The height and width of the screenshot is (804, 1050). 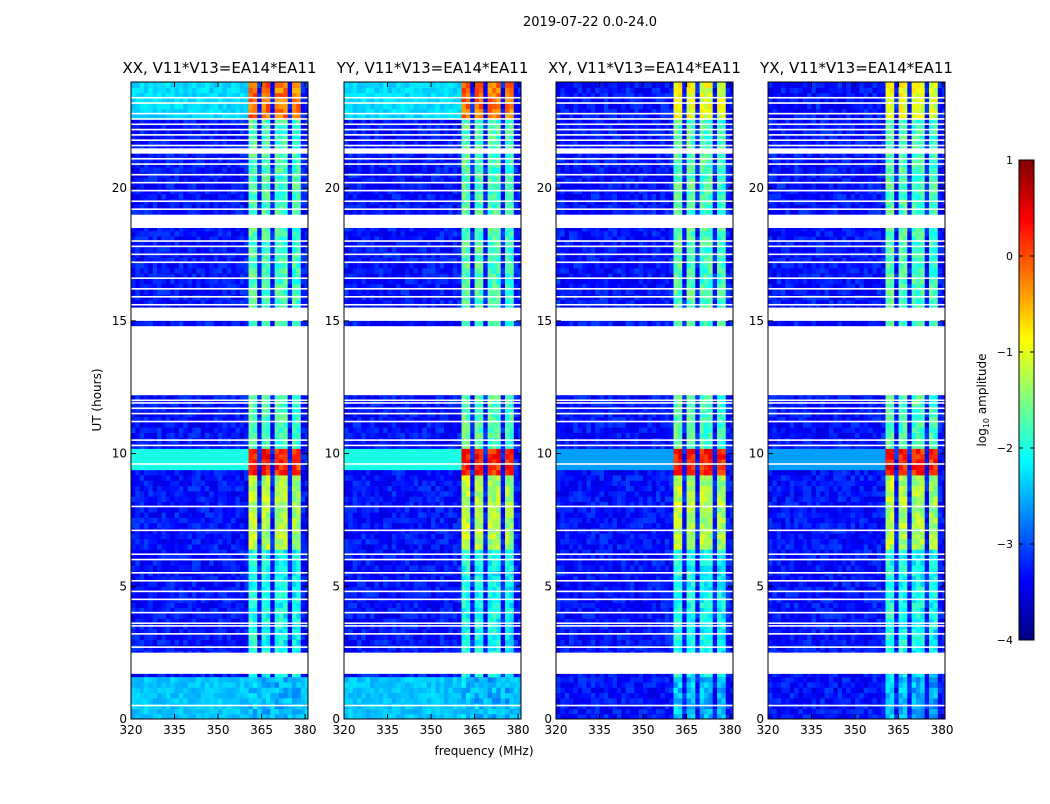 What do you see at coordinates (433, 398) in the screenshot?
I see `heatmap-image` at bounding box center [433, 398].